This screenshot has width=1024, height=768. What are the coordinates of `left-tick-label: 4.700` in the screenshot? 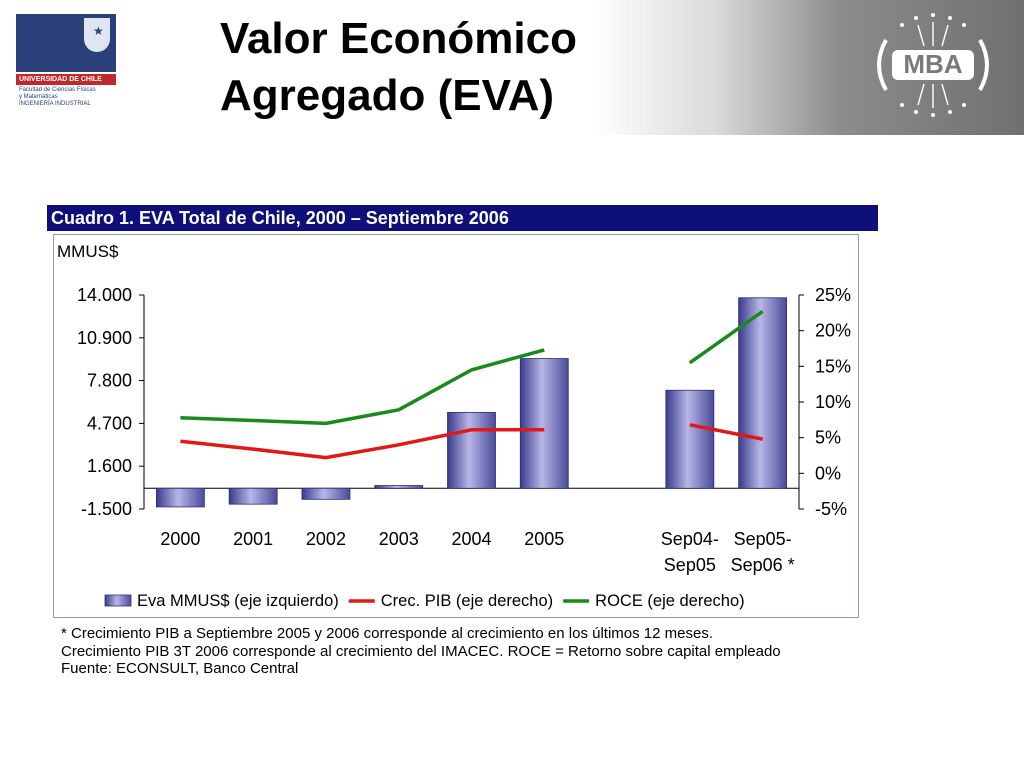 It's located at (109, 423).